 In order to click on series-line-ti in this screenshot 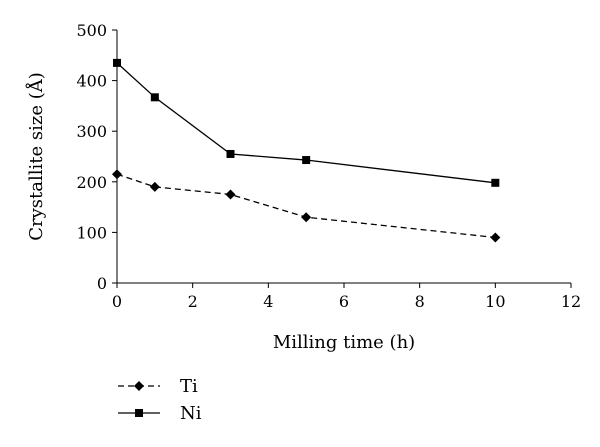, I will do `click(306, 206)`.